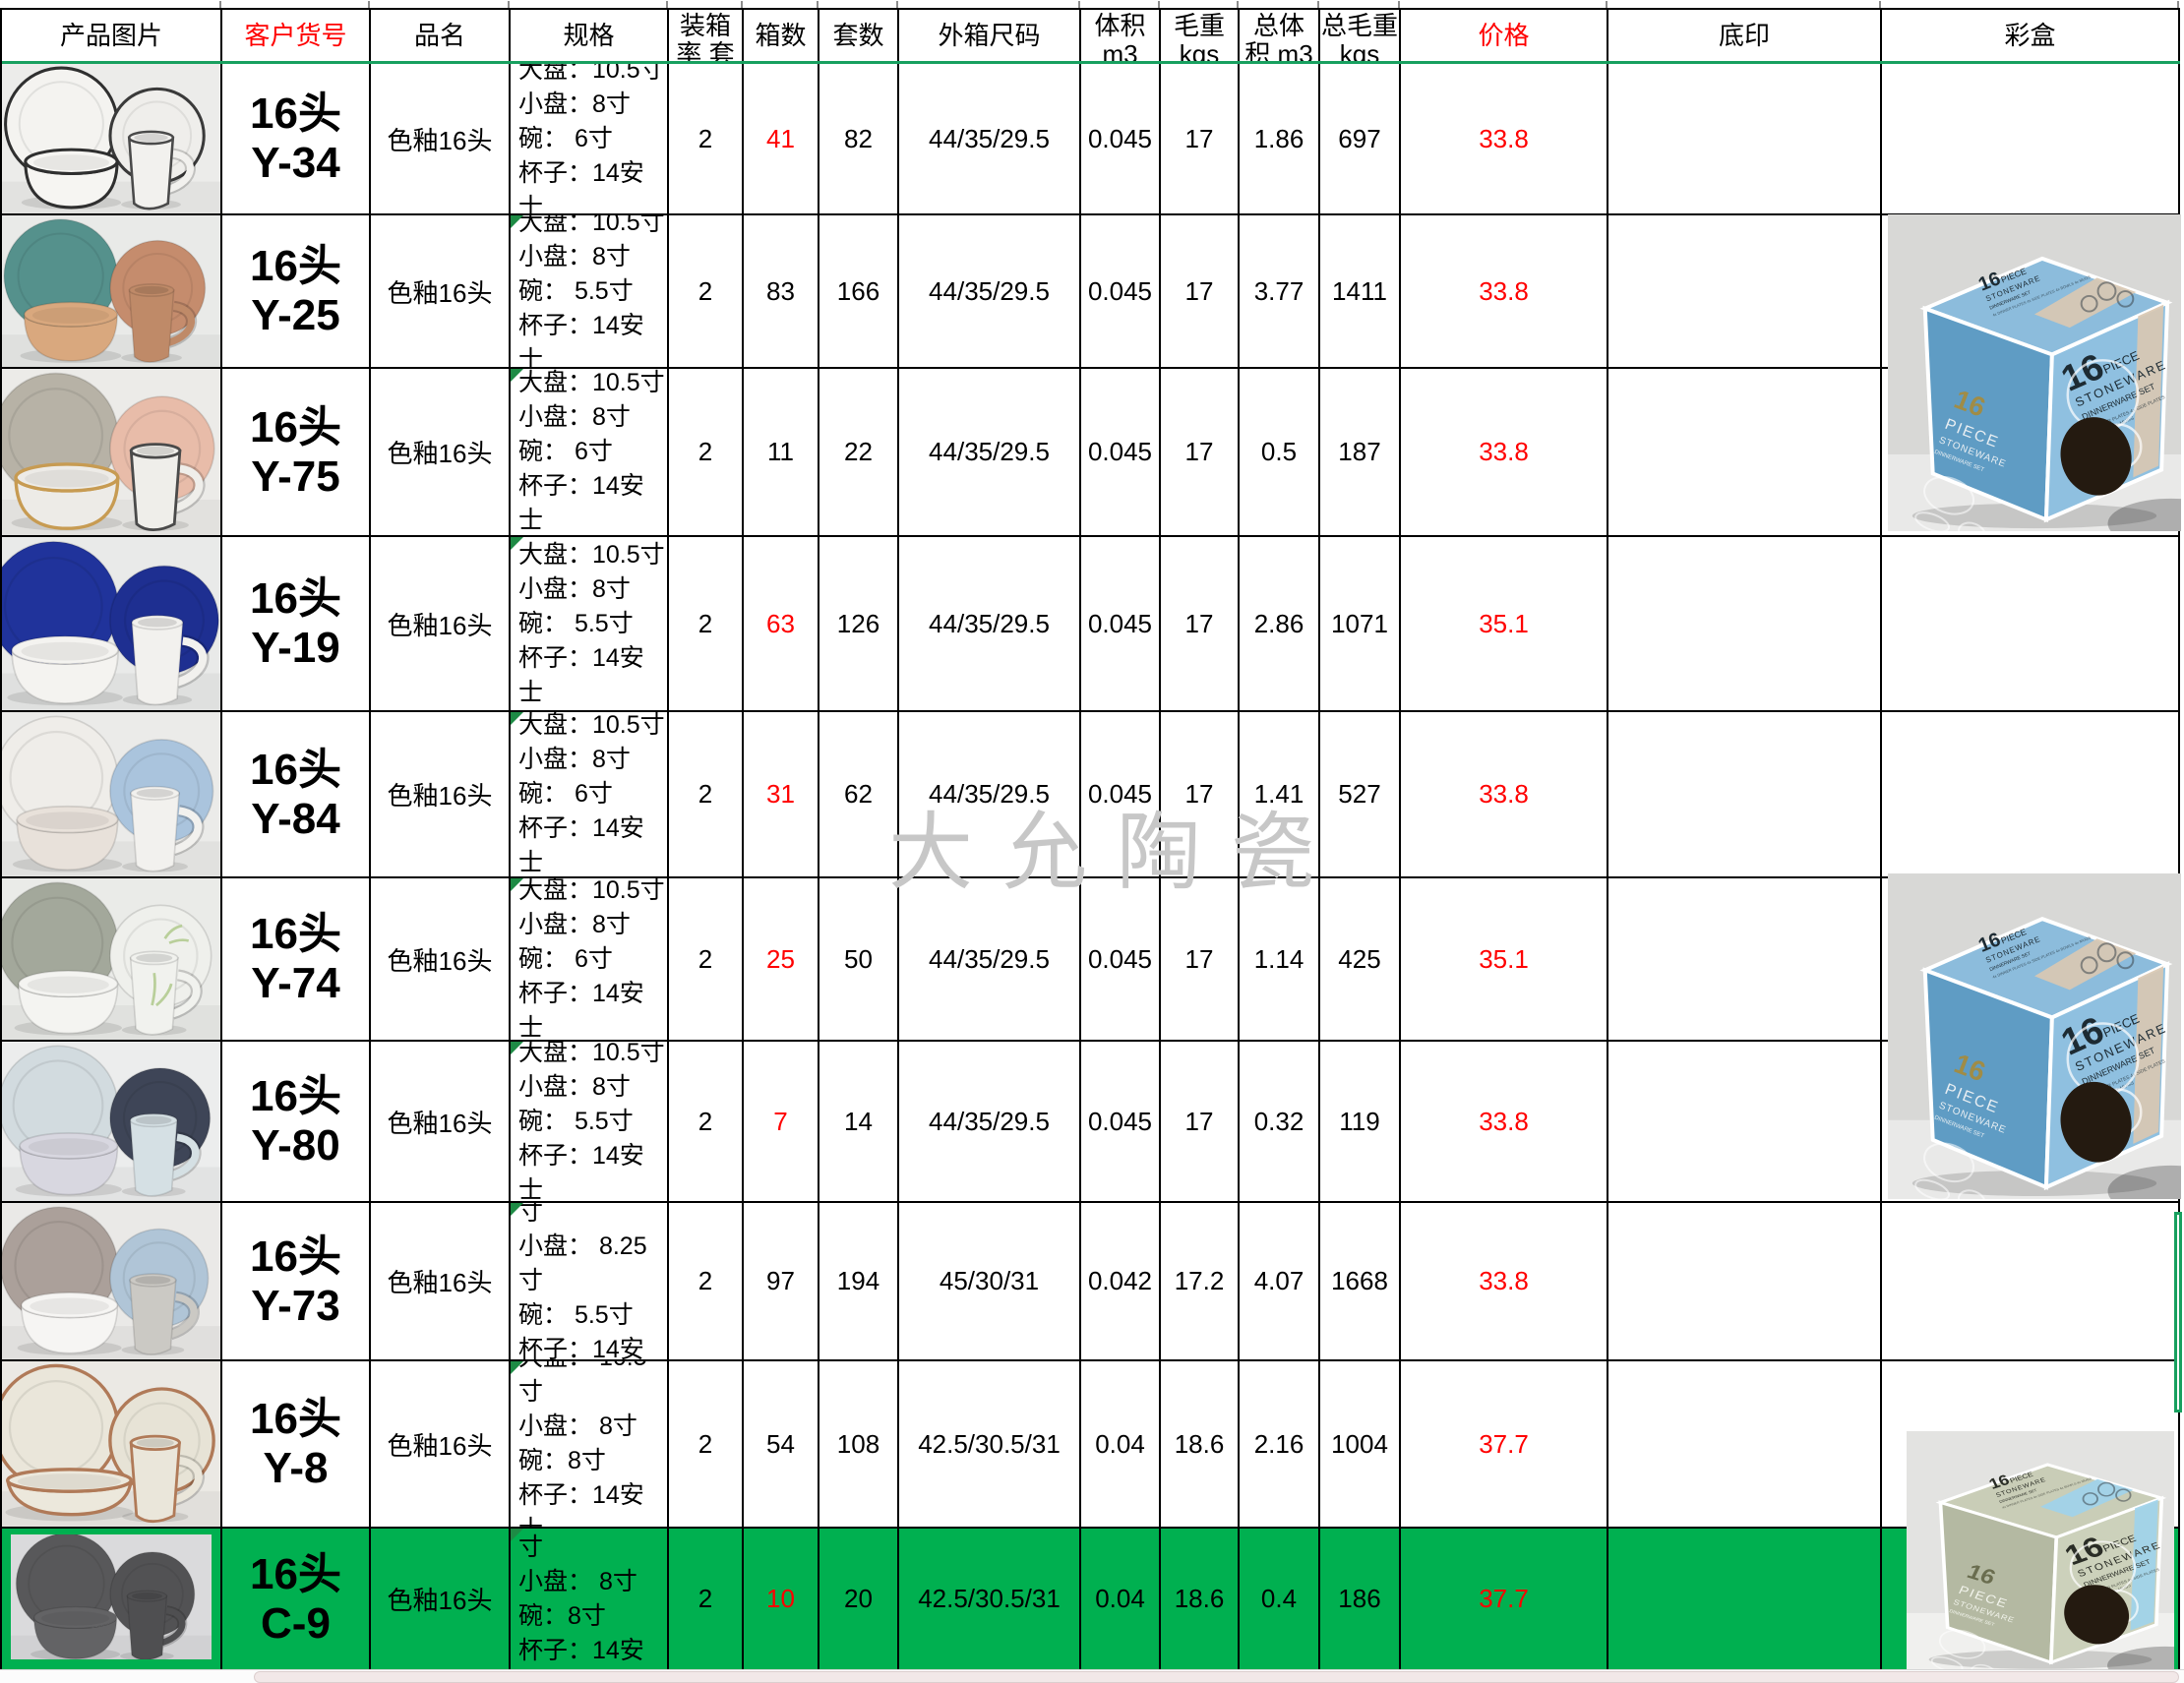 This screenshot has width=2184, height=1683. I want to click on total-volume-cell: 3.77, so click(1280, 291).